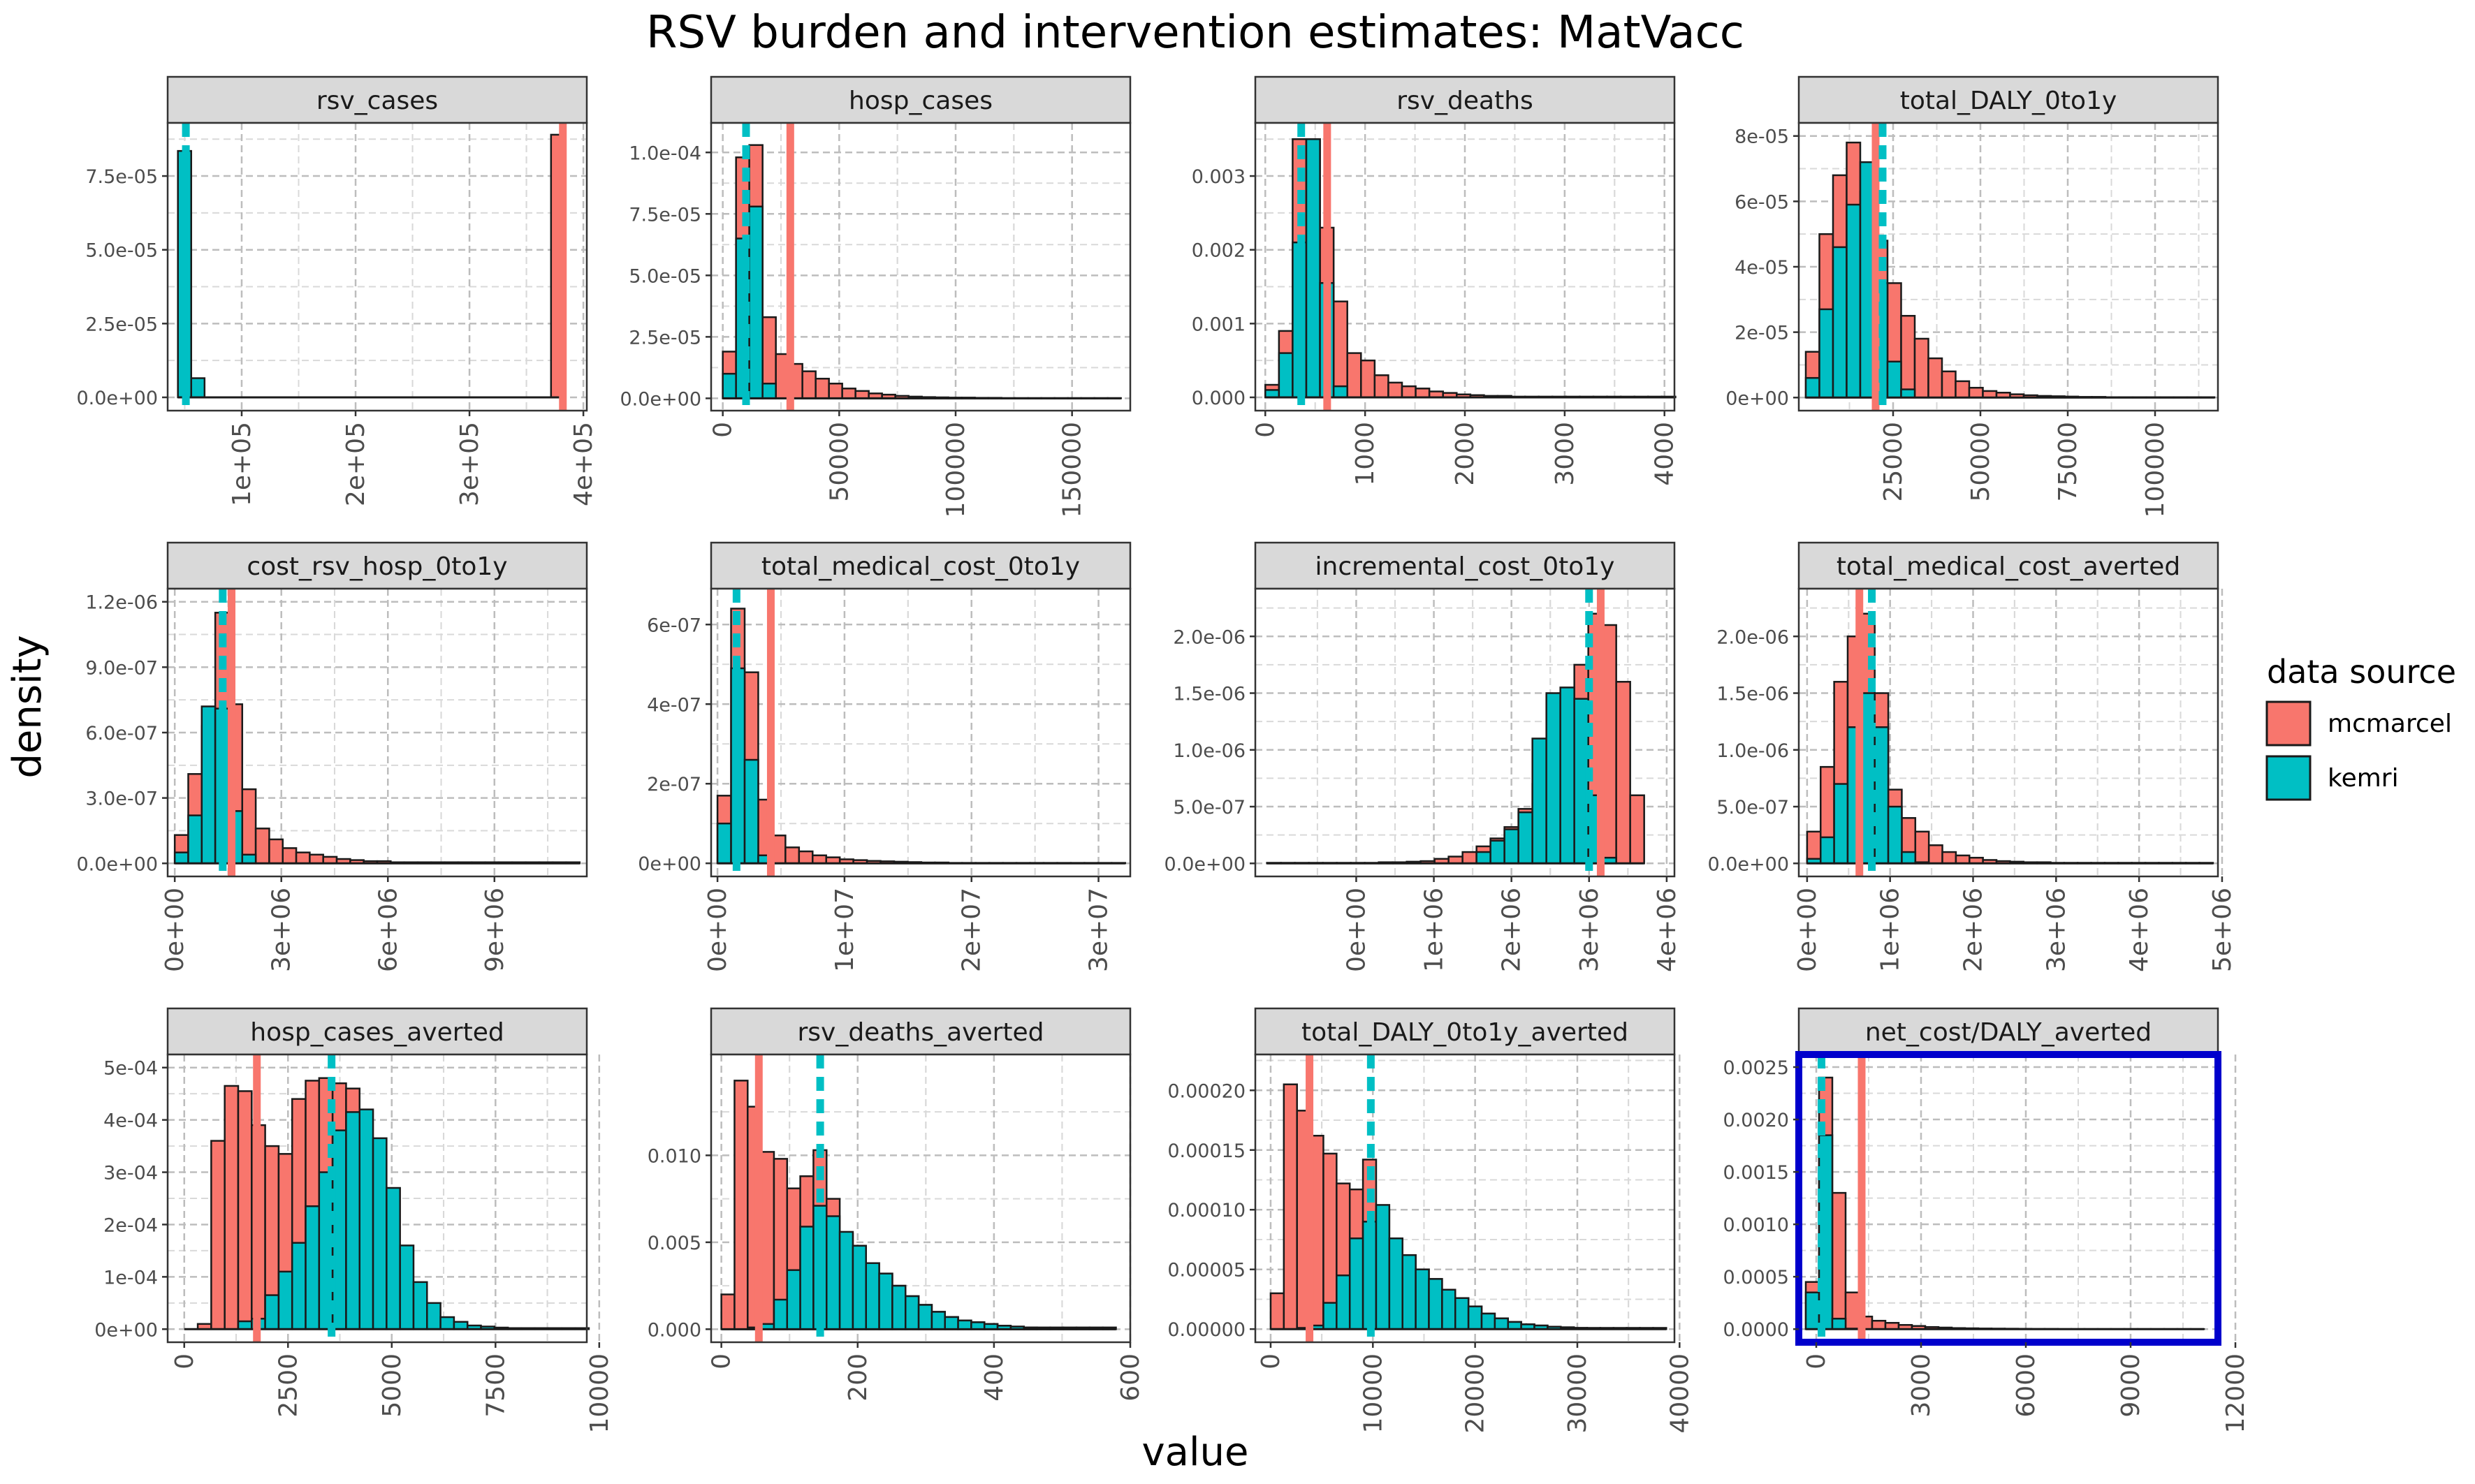 The height and width of the screenshot is (1484, 2475). What do you see at coordinates (1209, 751) in the screenshot?
I see `y-tick-label: 1.0e-06` at bounding box center [1209, 751].